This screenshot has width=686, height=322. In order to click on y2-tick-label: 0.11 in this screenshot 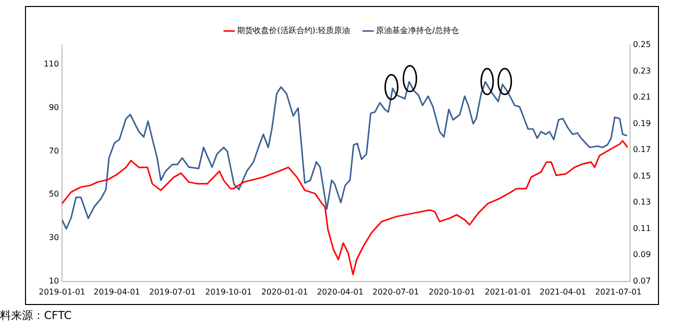, I will do `click(642, 228)`.